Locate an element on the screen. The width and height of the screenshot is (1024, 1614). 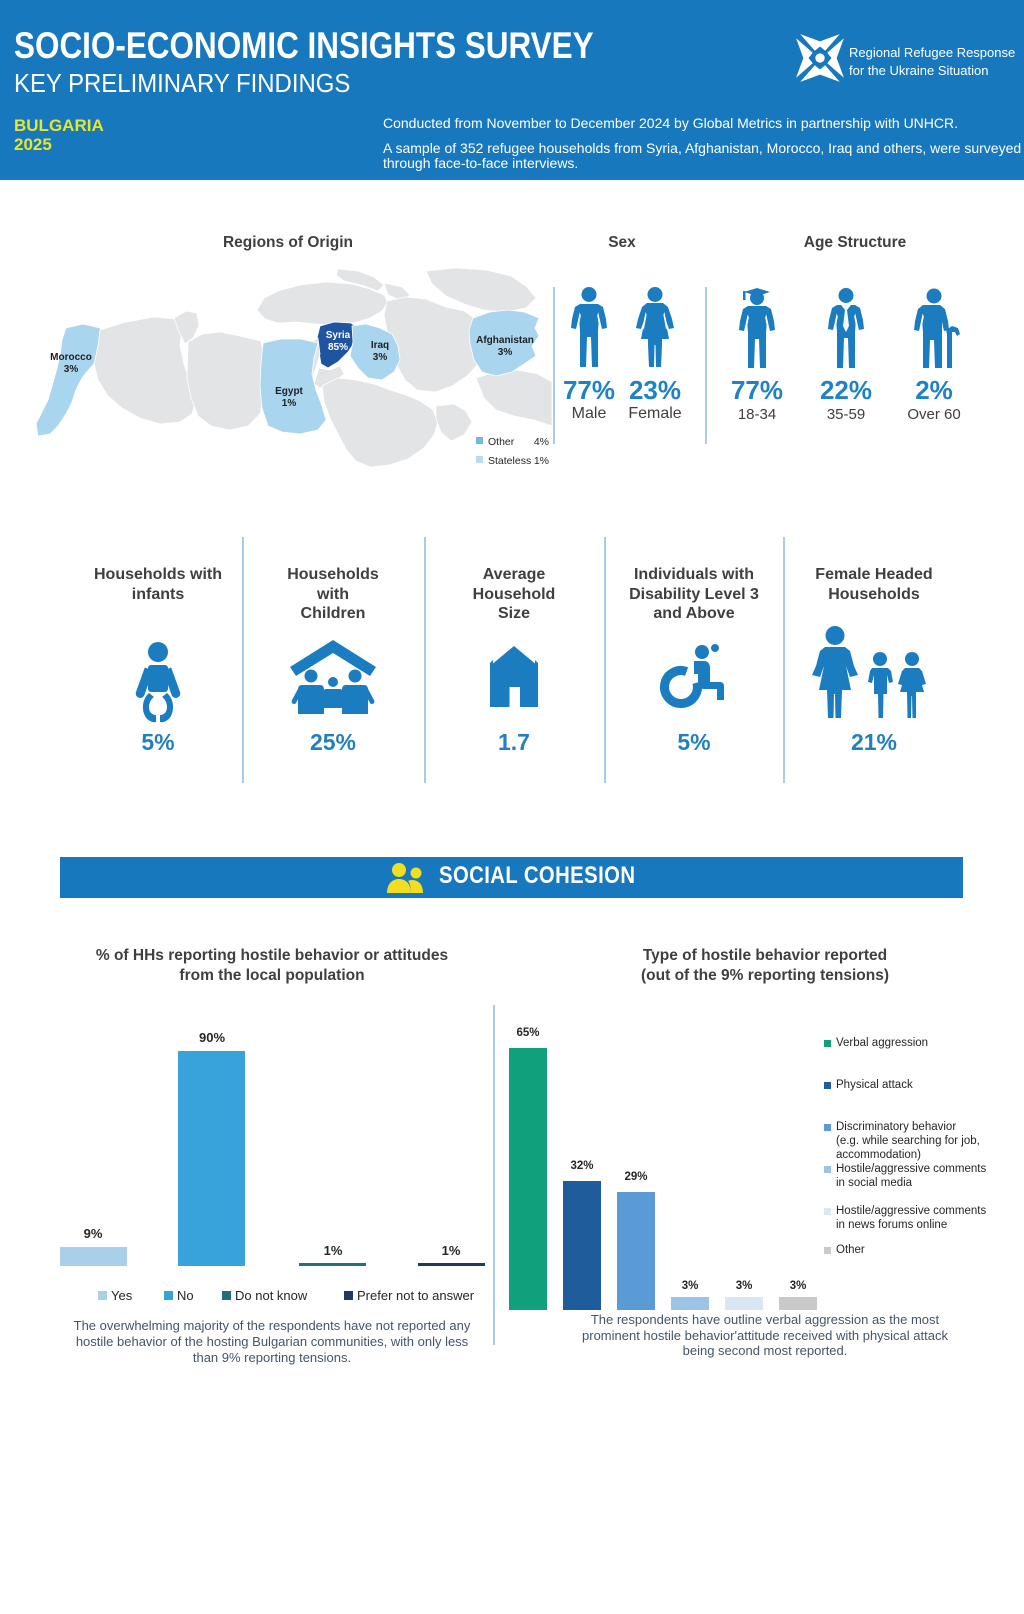
svg-text: Morocco is located at coordinates (71, 357).